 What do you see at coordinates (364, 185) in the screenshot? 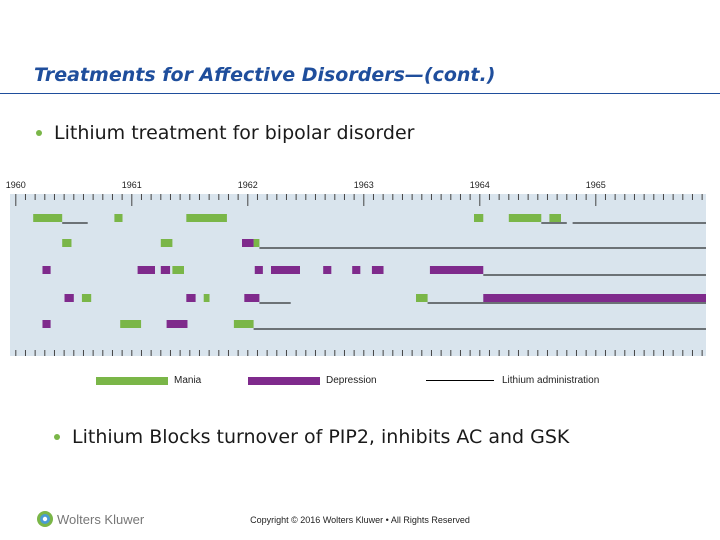
I see `year-label: 1963` at bounding box center [364, 185].